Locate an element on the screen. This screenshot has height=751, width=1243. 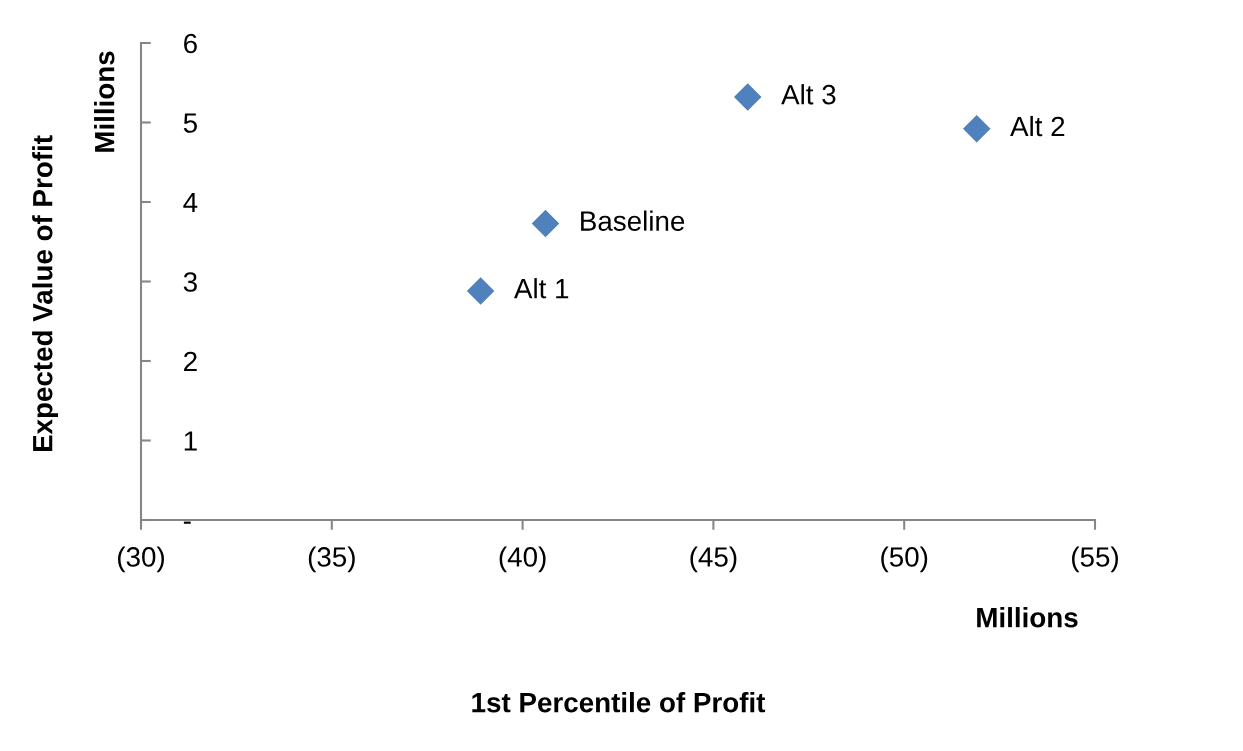
series-label: Baseline is located at coordinates (633, 220).